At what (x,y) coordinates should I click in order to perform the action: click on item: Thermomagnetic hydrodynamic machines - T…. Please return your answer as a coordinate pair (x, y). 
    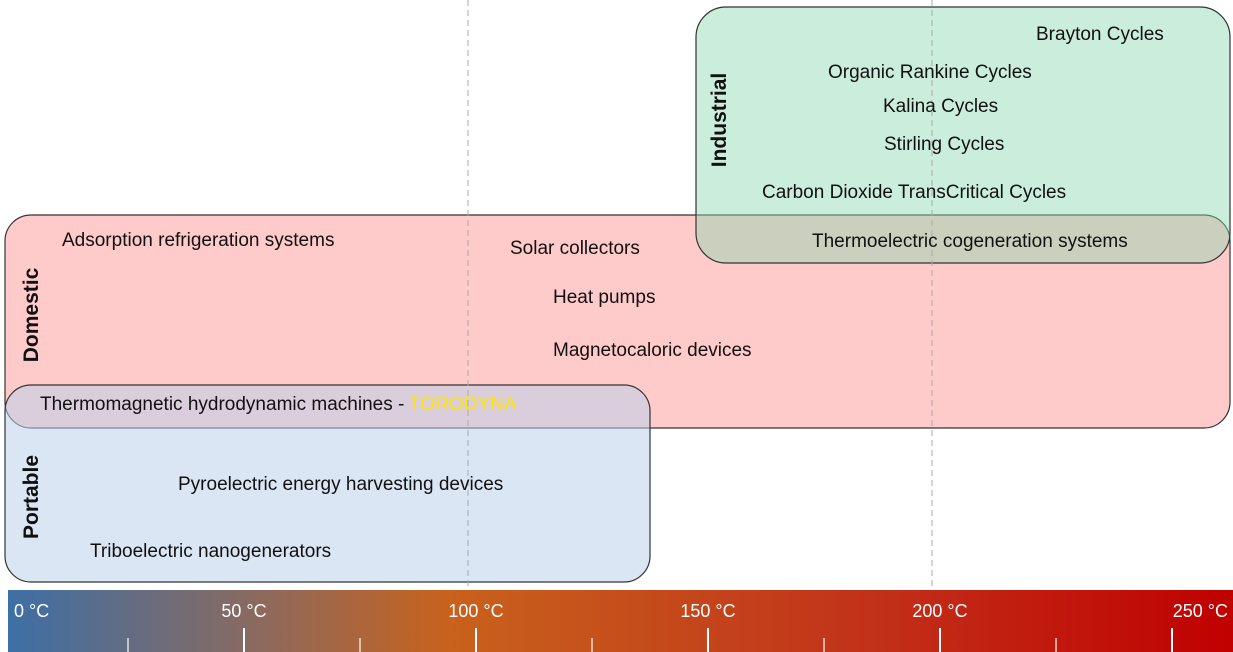
    Looking at the image, I should click on (278, 404).